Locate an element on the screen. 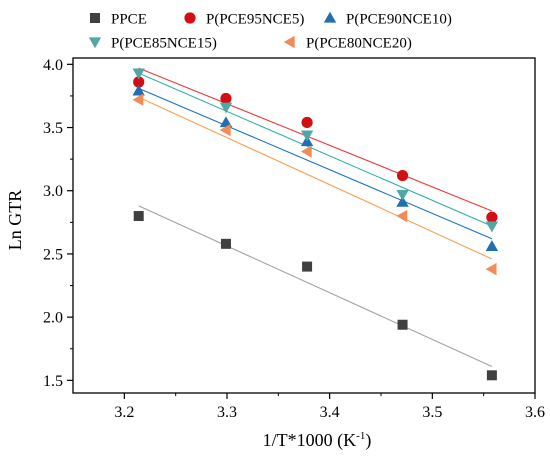 The width and height of the screenshot is (550, 459). legend-label: P(PCE80NCE20) is located at coordinates (359, 44).